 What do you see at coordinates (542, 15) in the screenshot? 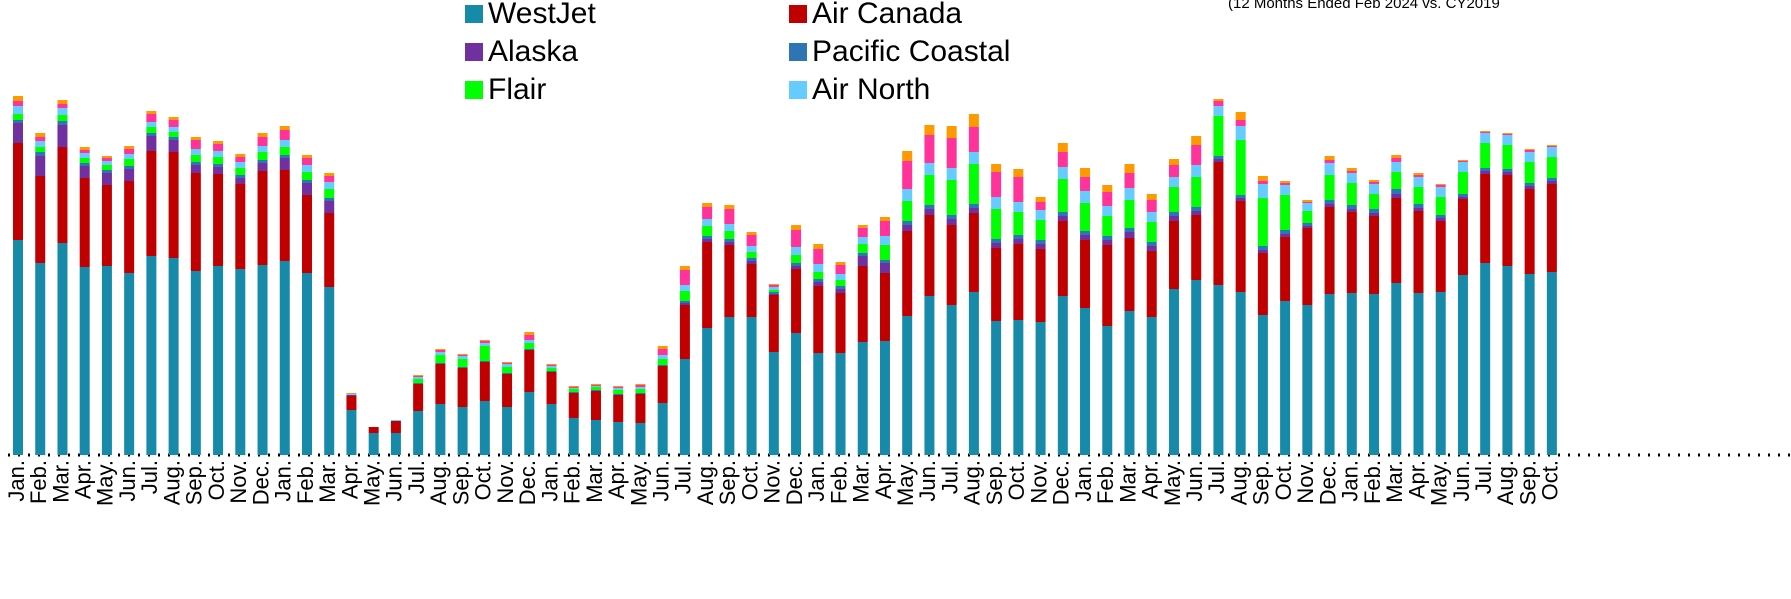
I see `legend-label: WestJet` at bounding box center [542, 15].